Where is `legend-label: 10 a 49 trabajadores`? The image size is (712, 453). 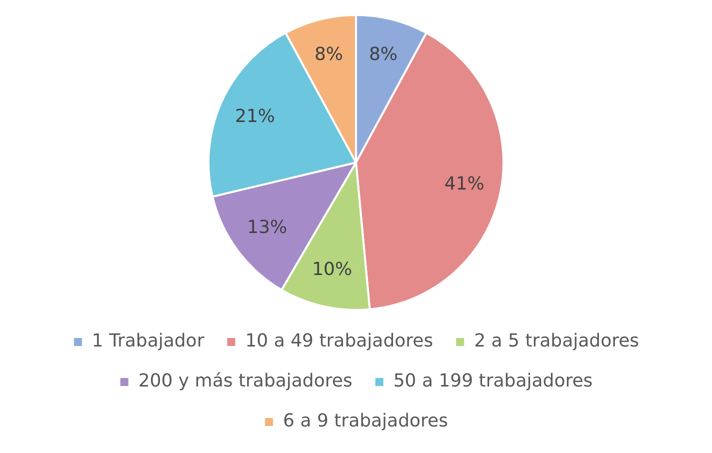 legend-label: 10 a 49 trabajadores is located at coordinates (339, 341).